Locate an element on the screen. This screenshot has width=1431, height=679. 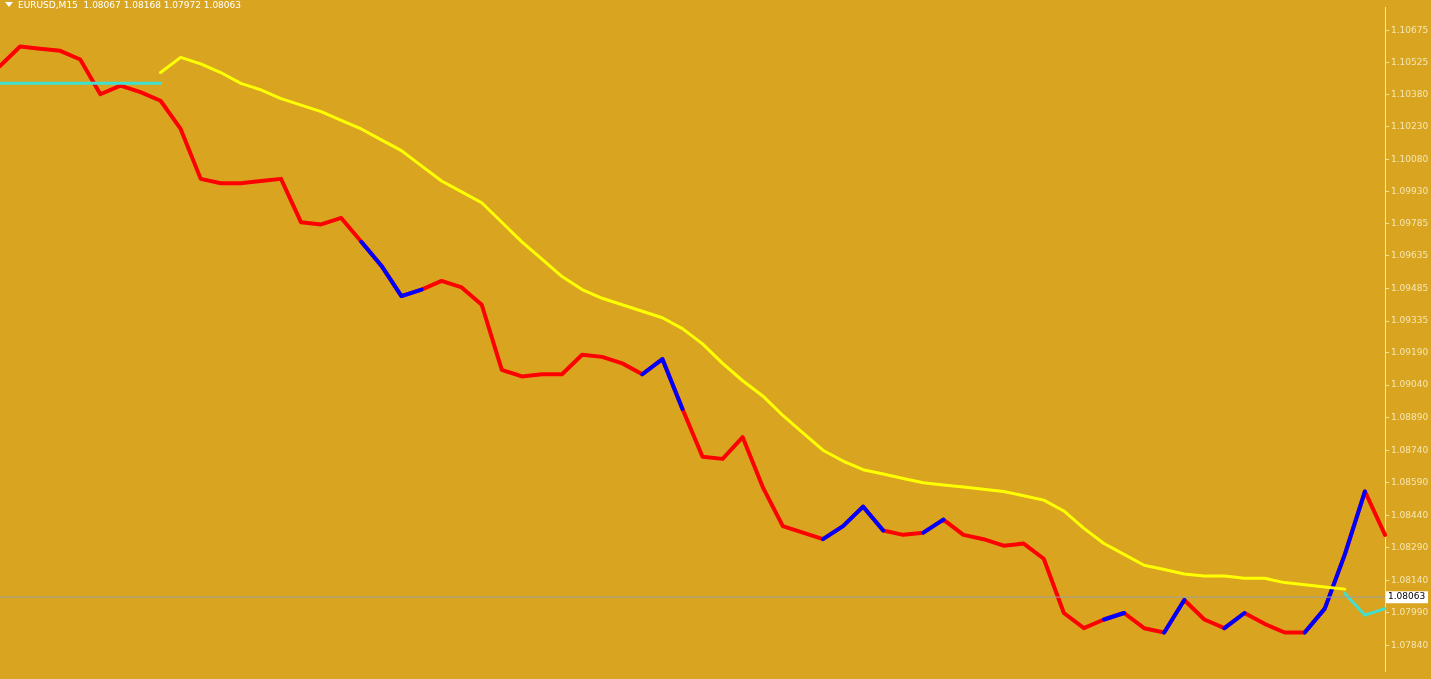
y-tick-label: 1.07990 is located at coordinates (1410, 612).